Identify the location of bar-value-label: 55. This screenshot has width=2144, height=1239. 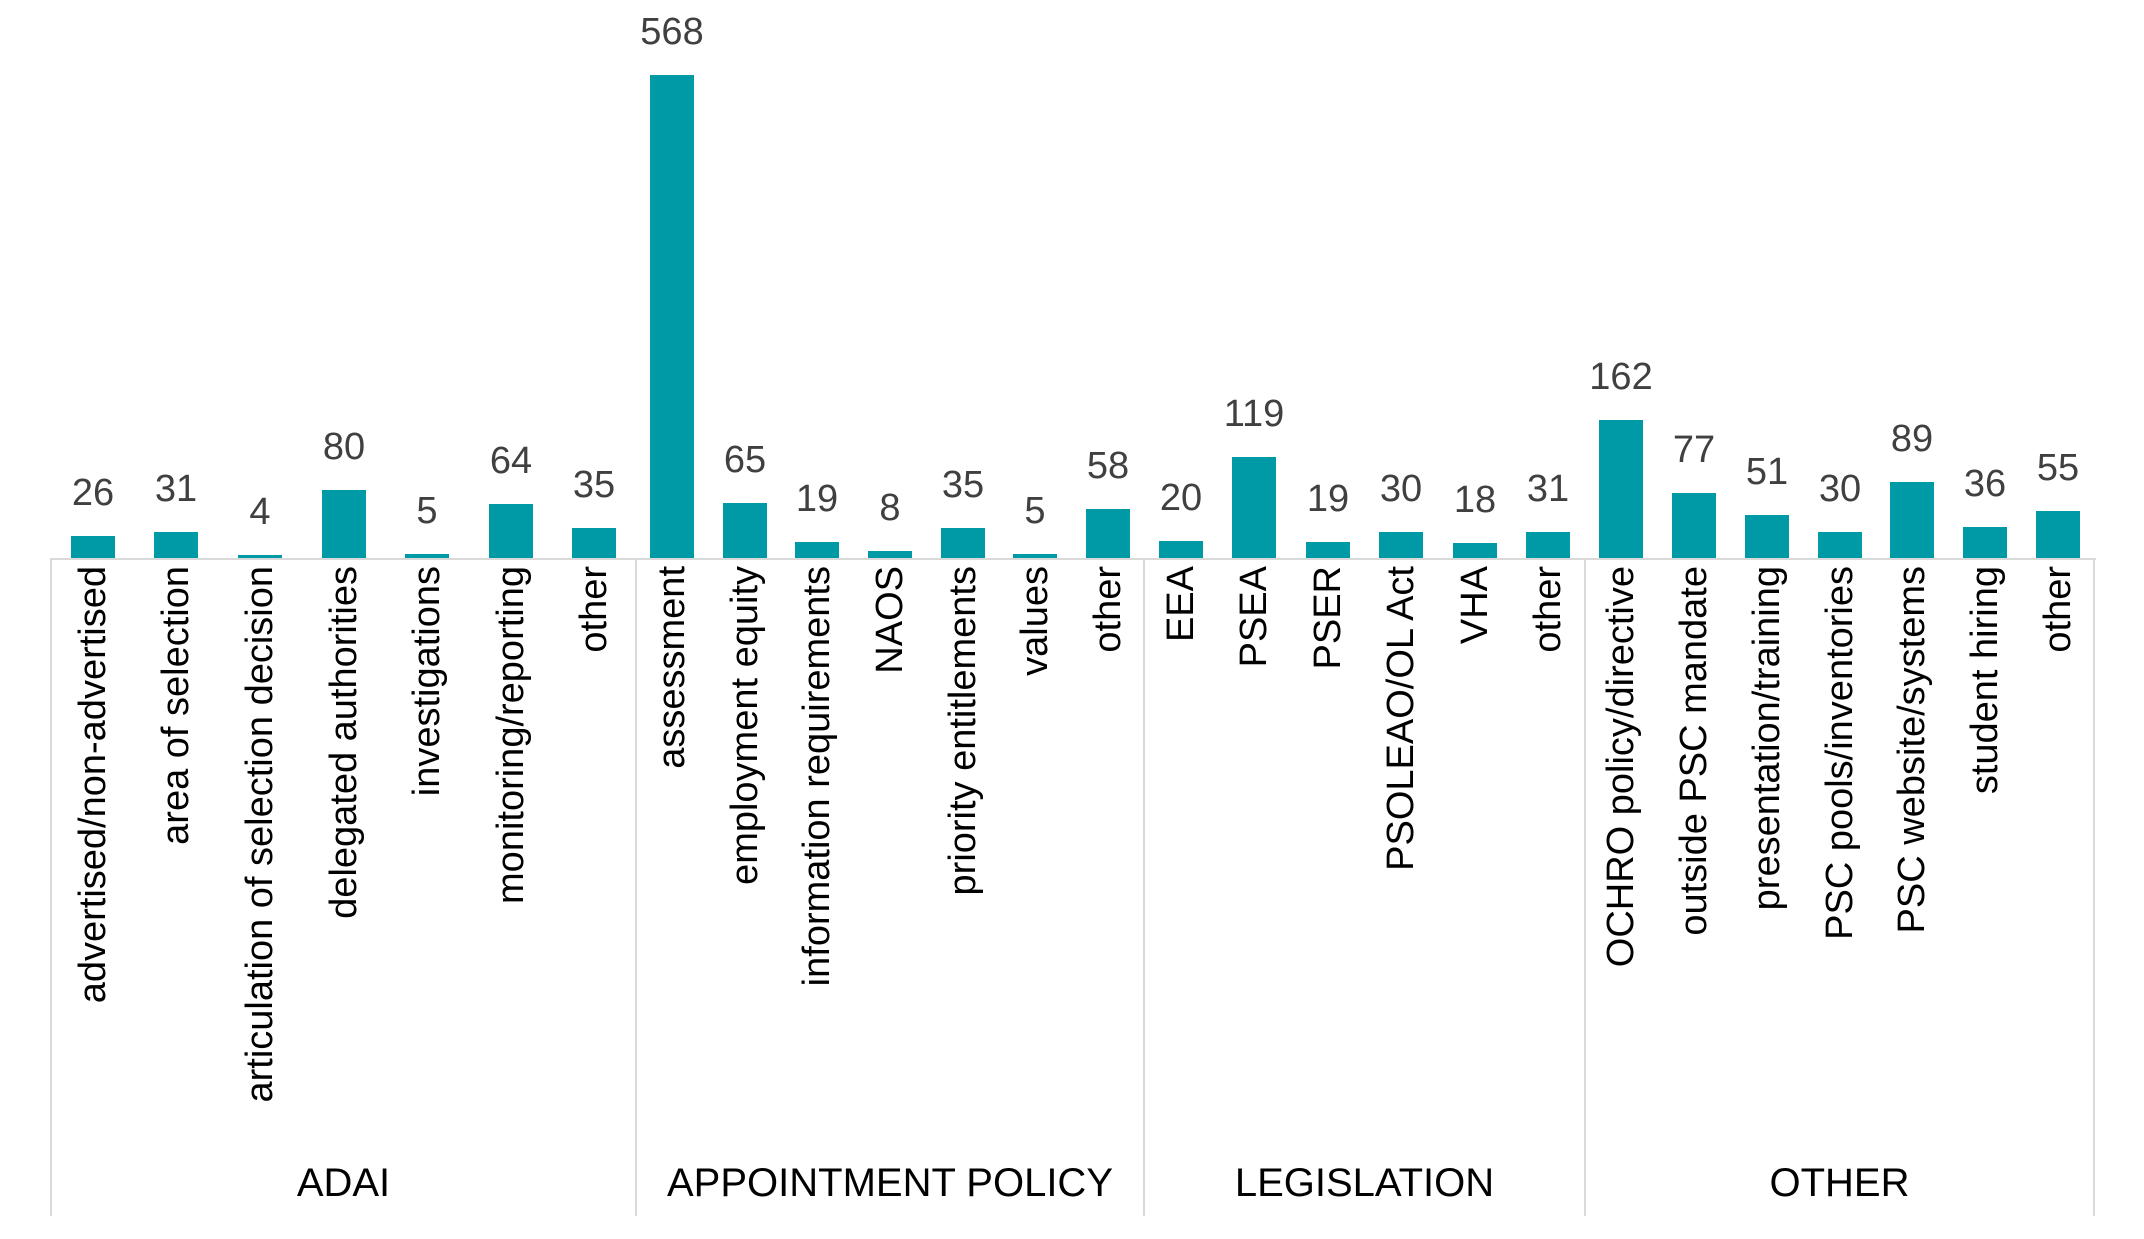
(2058, 468).